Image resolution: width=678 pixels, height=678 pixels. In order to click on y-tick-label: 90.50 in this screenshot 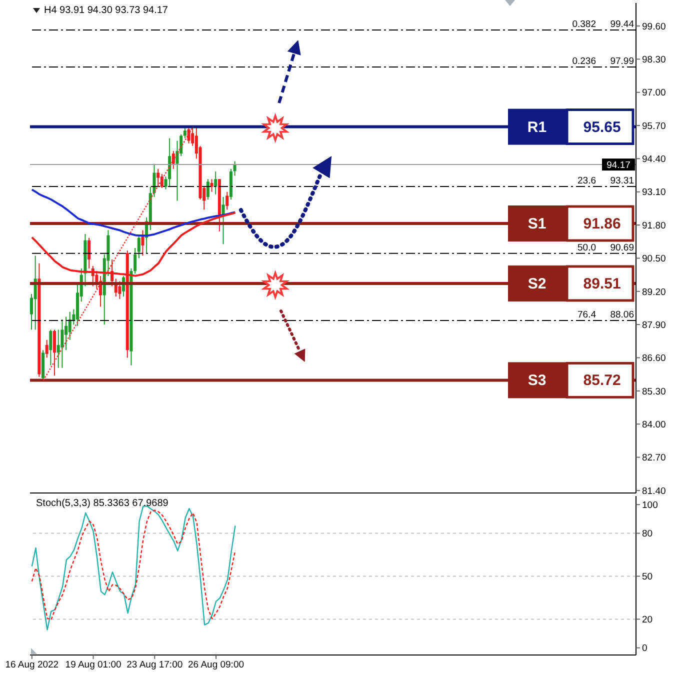, I will do `click(654, 259)`.